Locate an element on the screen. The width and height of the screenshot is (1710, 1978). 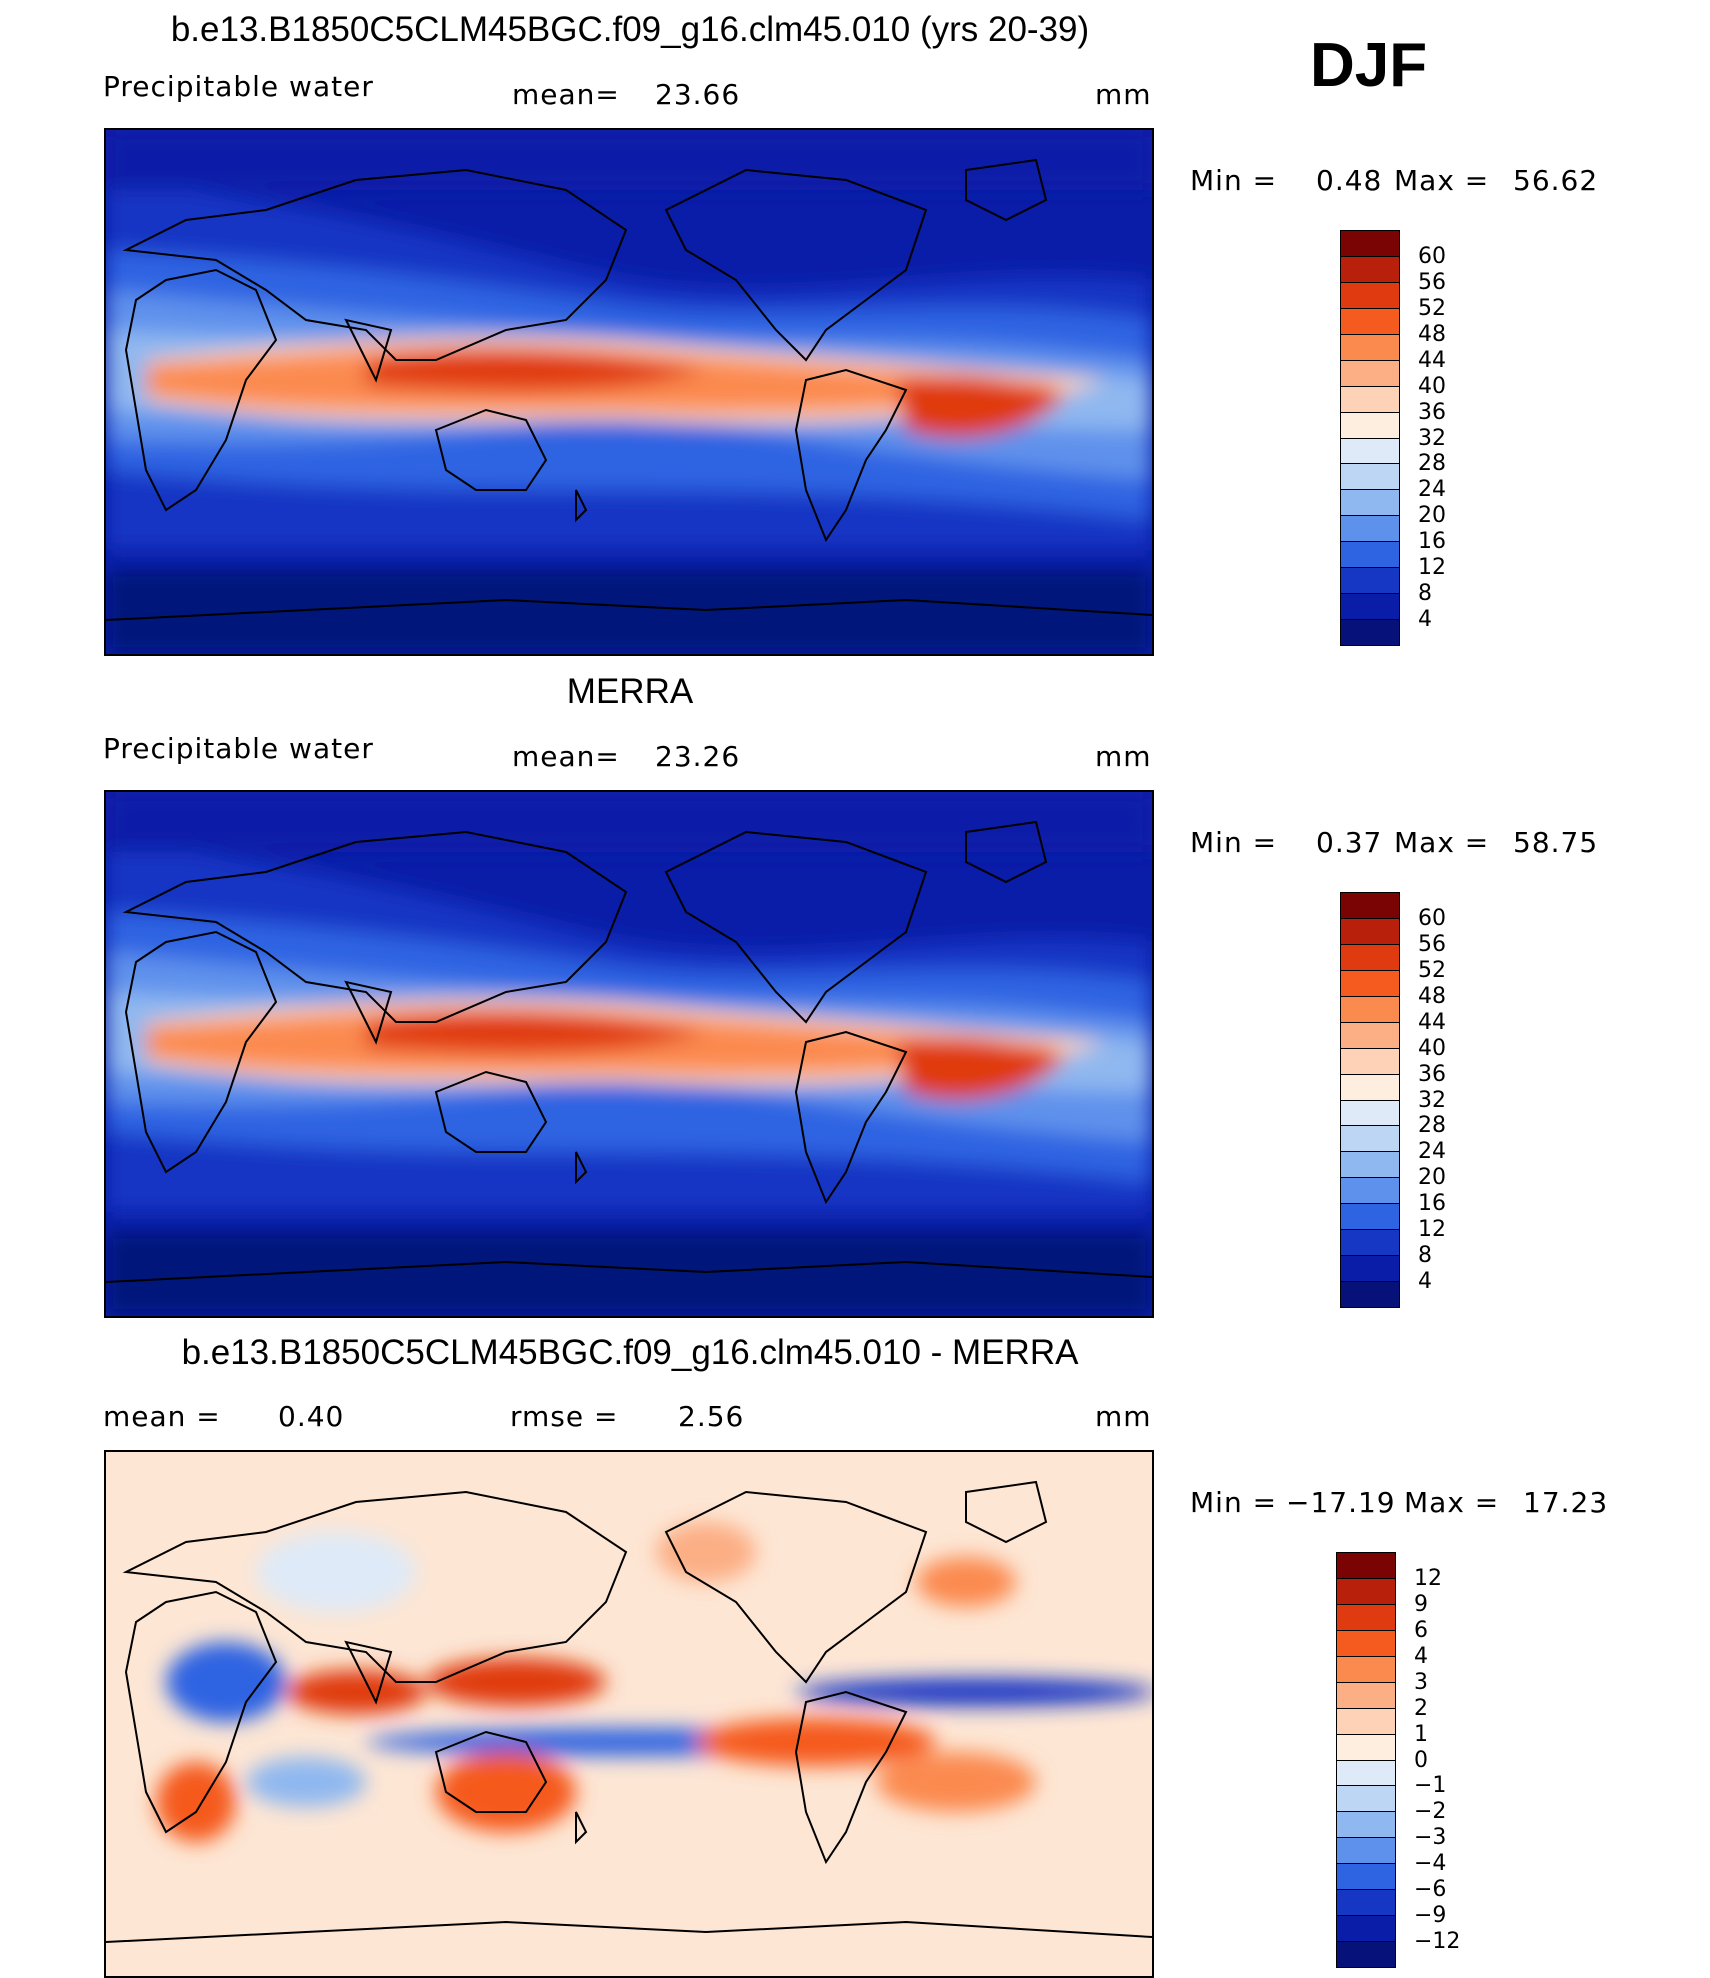
colorbar-tick-label: 0 is located at coordinates (1421, 1760).